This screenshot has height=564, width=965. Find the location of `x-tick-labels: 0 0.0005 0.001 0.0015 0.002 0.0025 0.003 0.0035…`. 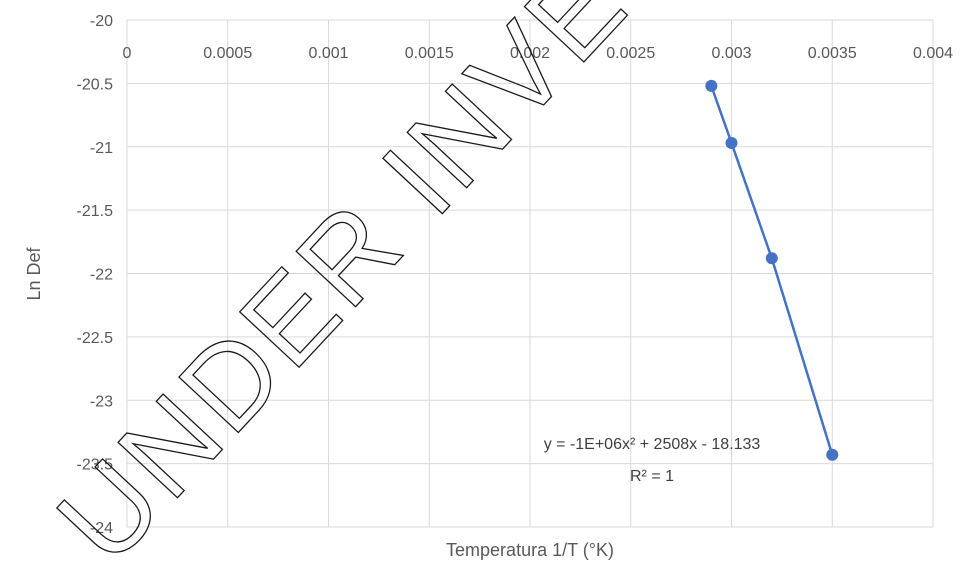

x-tick-labels: 0 0.0005 0.001 0.0015 0.002 0.0025 0.003 0.0035… is located at coordinates (538, 53).